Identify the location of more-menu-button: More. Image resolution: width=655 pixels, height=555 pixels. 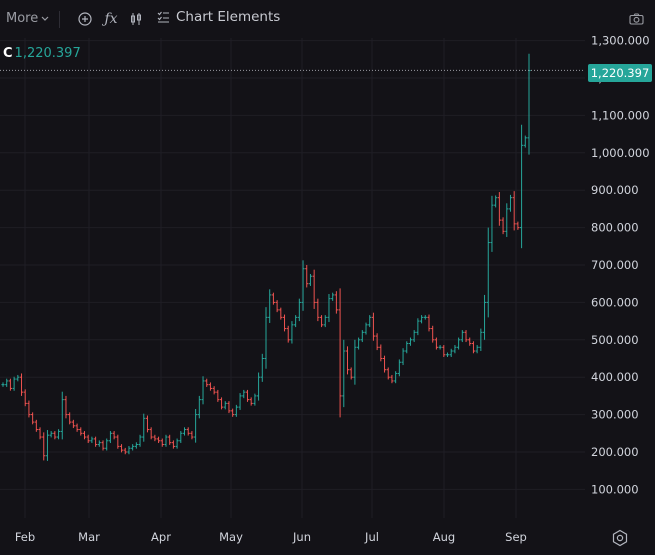
(27, 18).